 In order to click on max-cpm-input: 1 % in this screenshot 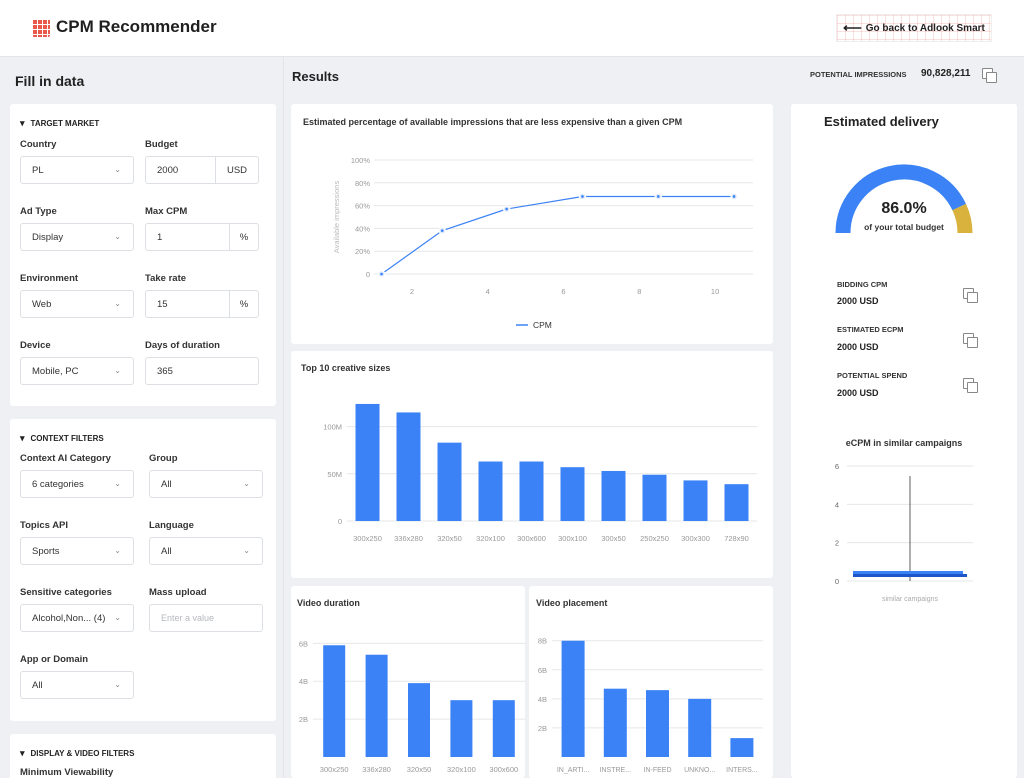, I will do `click(202, 237)`.